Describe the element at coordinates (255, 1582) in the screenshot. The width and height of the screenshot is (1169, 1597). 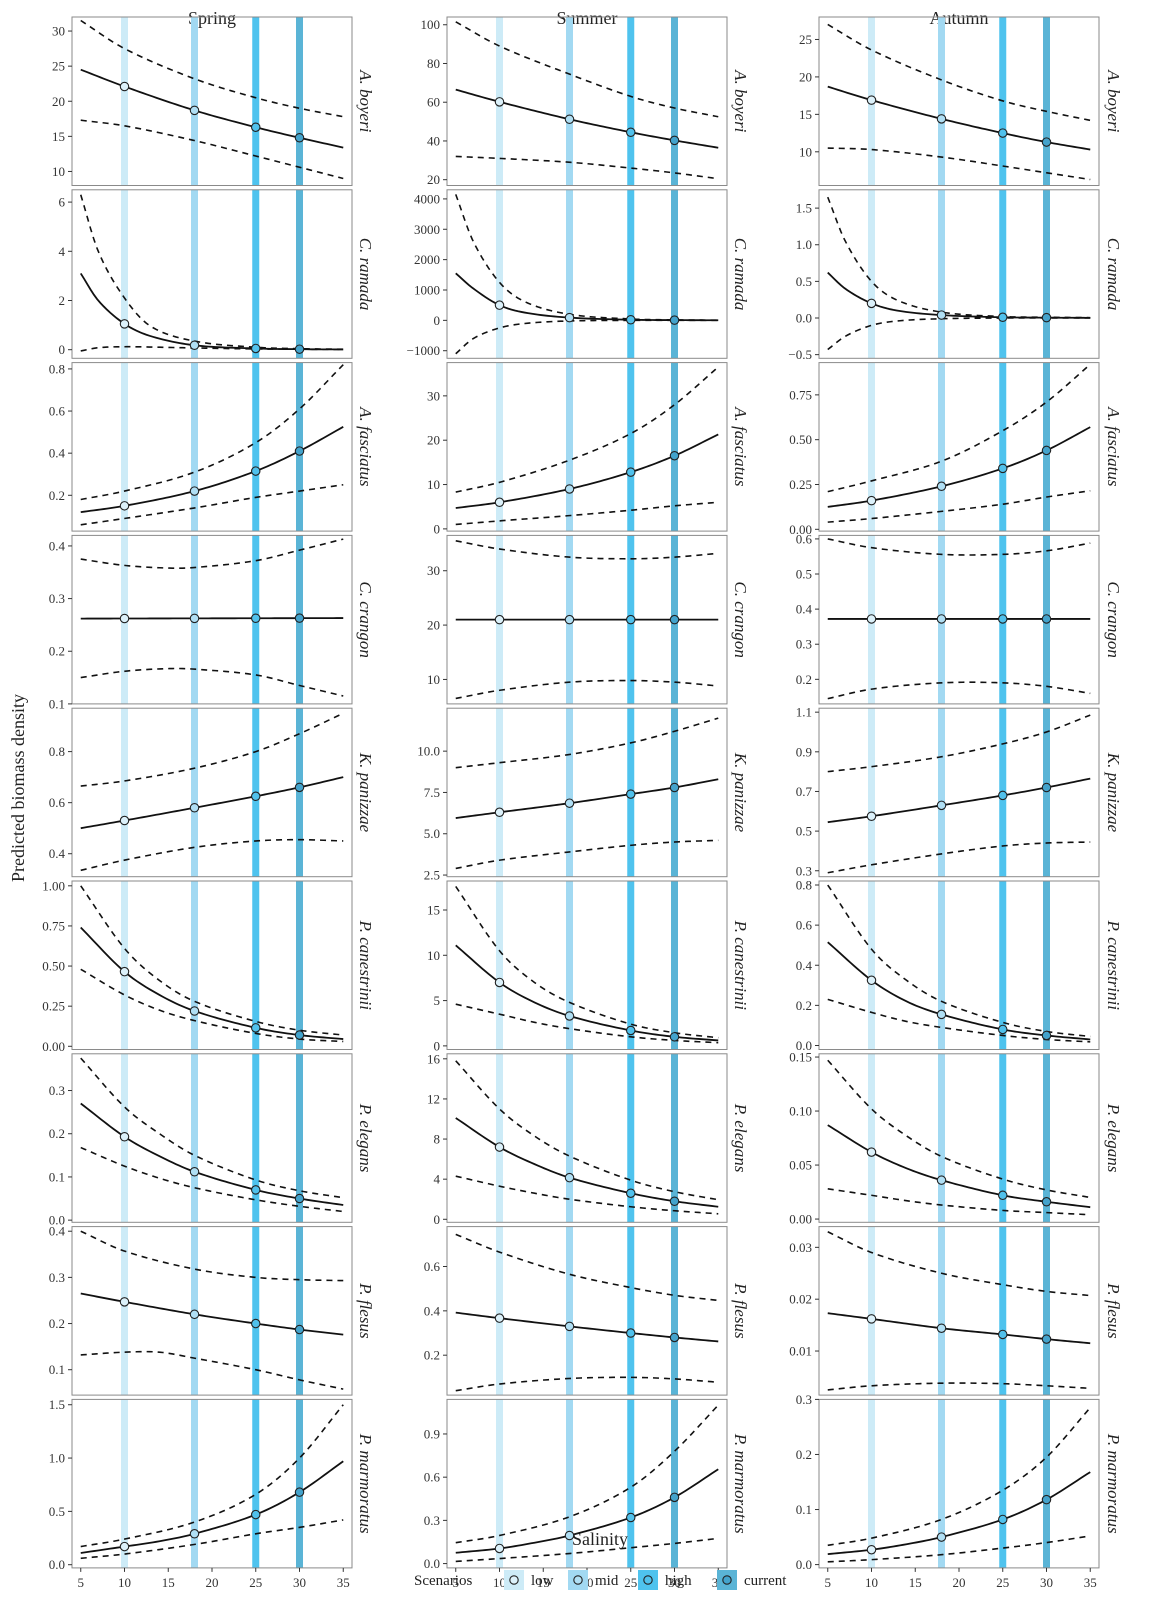
I see `x-tick-label: 25` at that location.